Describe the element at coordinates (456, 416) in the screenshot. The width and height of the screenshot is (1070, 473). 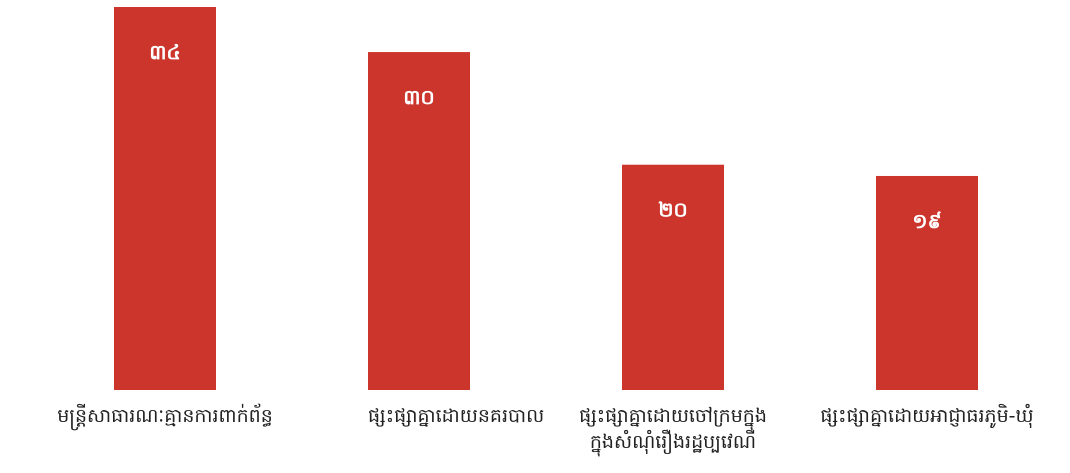
I see `category-label-1: ផ្សះផ្សាគ្នាដោយនគរបាល` at that location.